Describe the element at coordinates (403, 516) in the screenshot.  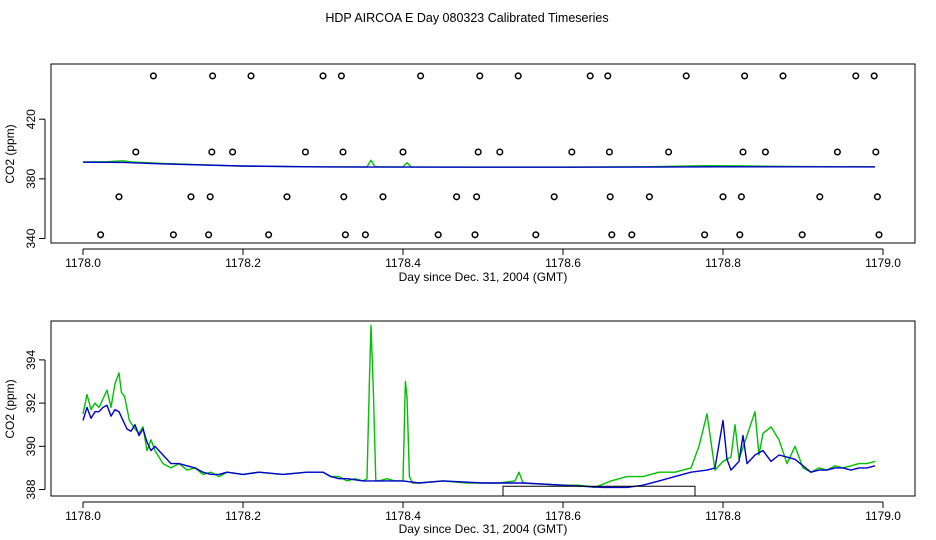
I see `bottom-x-tick-label: 1178.4` at that location.